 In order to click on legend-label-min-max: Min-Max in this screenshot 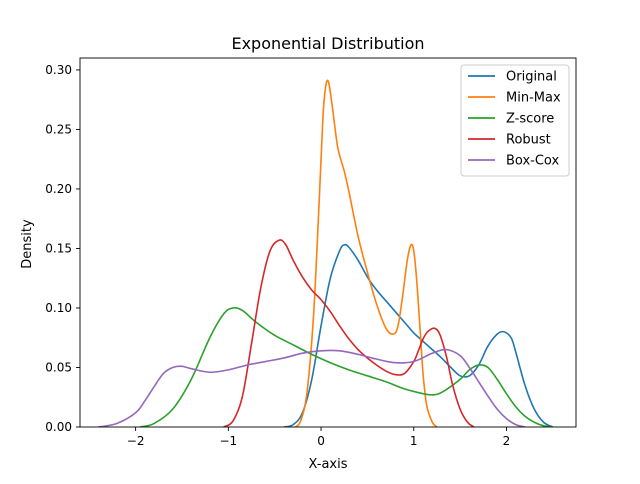, I will do `click(533, 98)`.